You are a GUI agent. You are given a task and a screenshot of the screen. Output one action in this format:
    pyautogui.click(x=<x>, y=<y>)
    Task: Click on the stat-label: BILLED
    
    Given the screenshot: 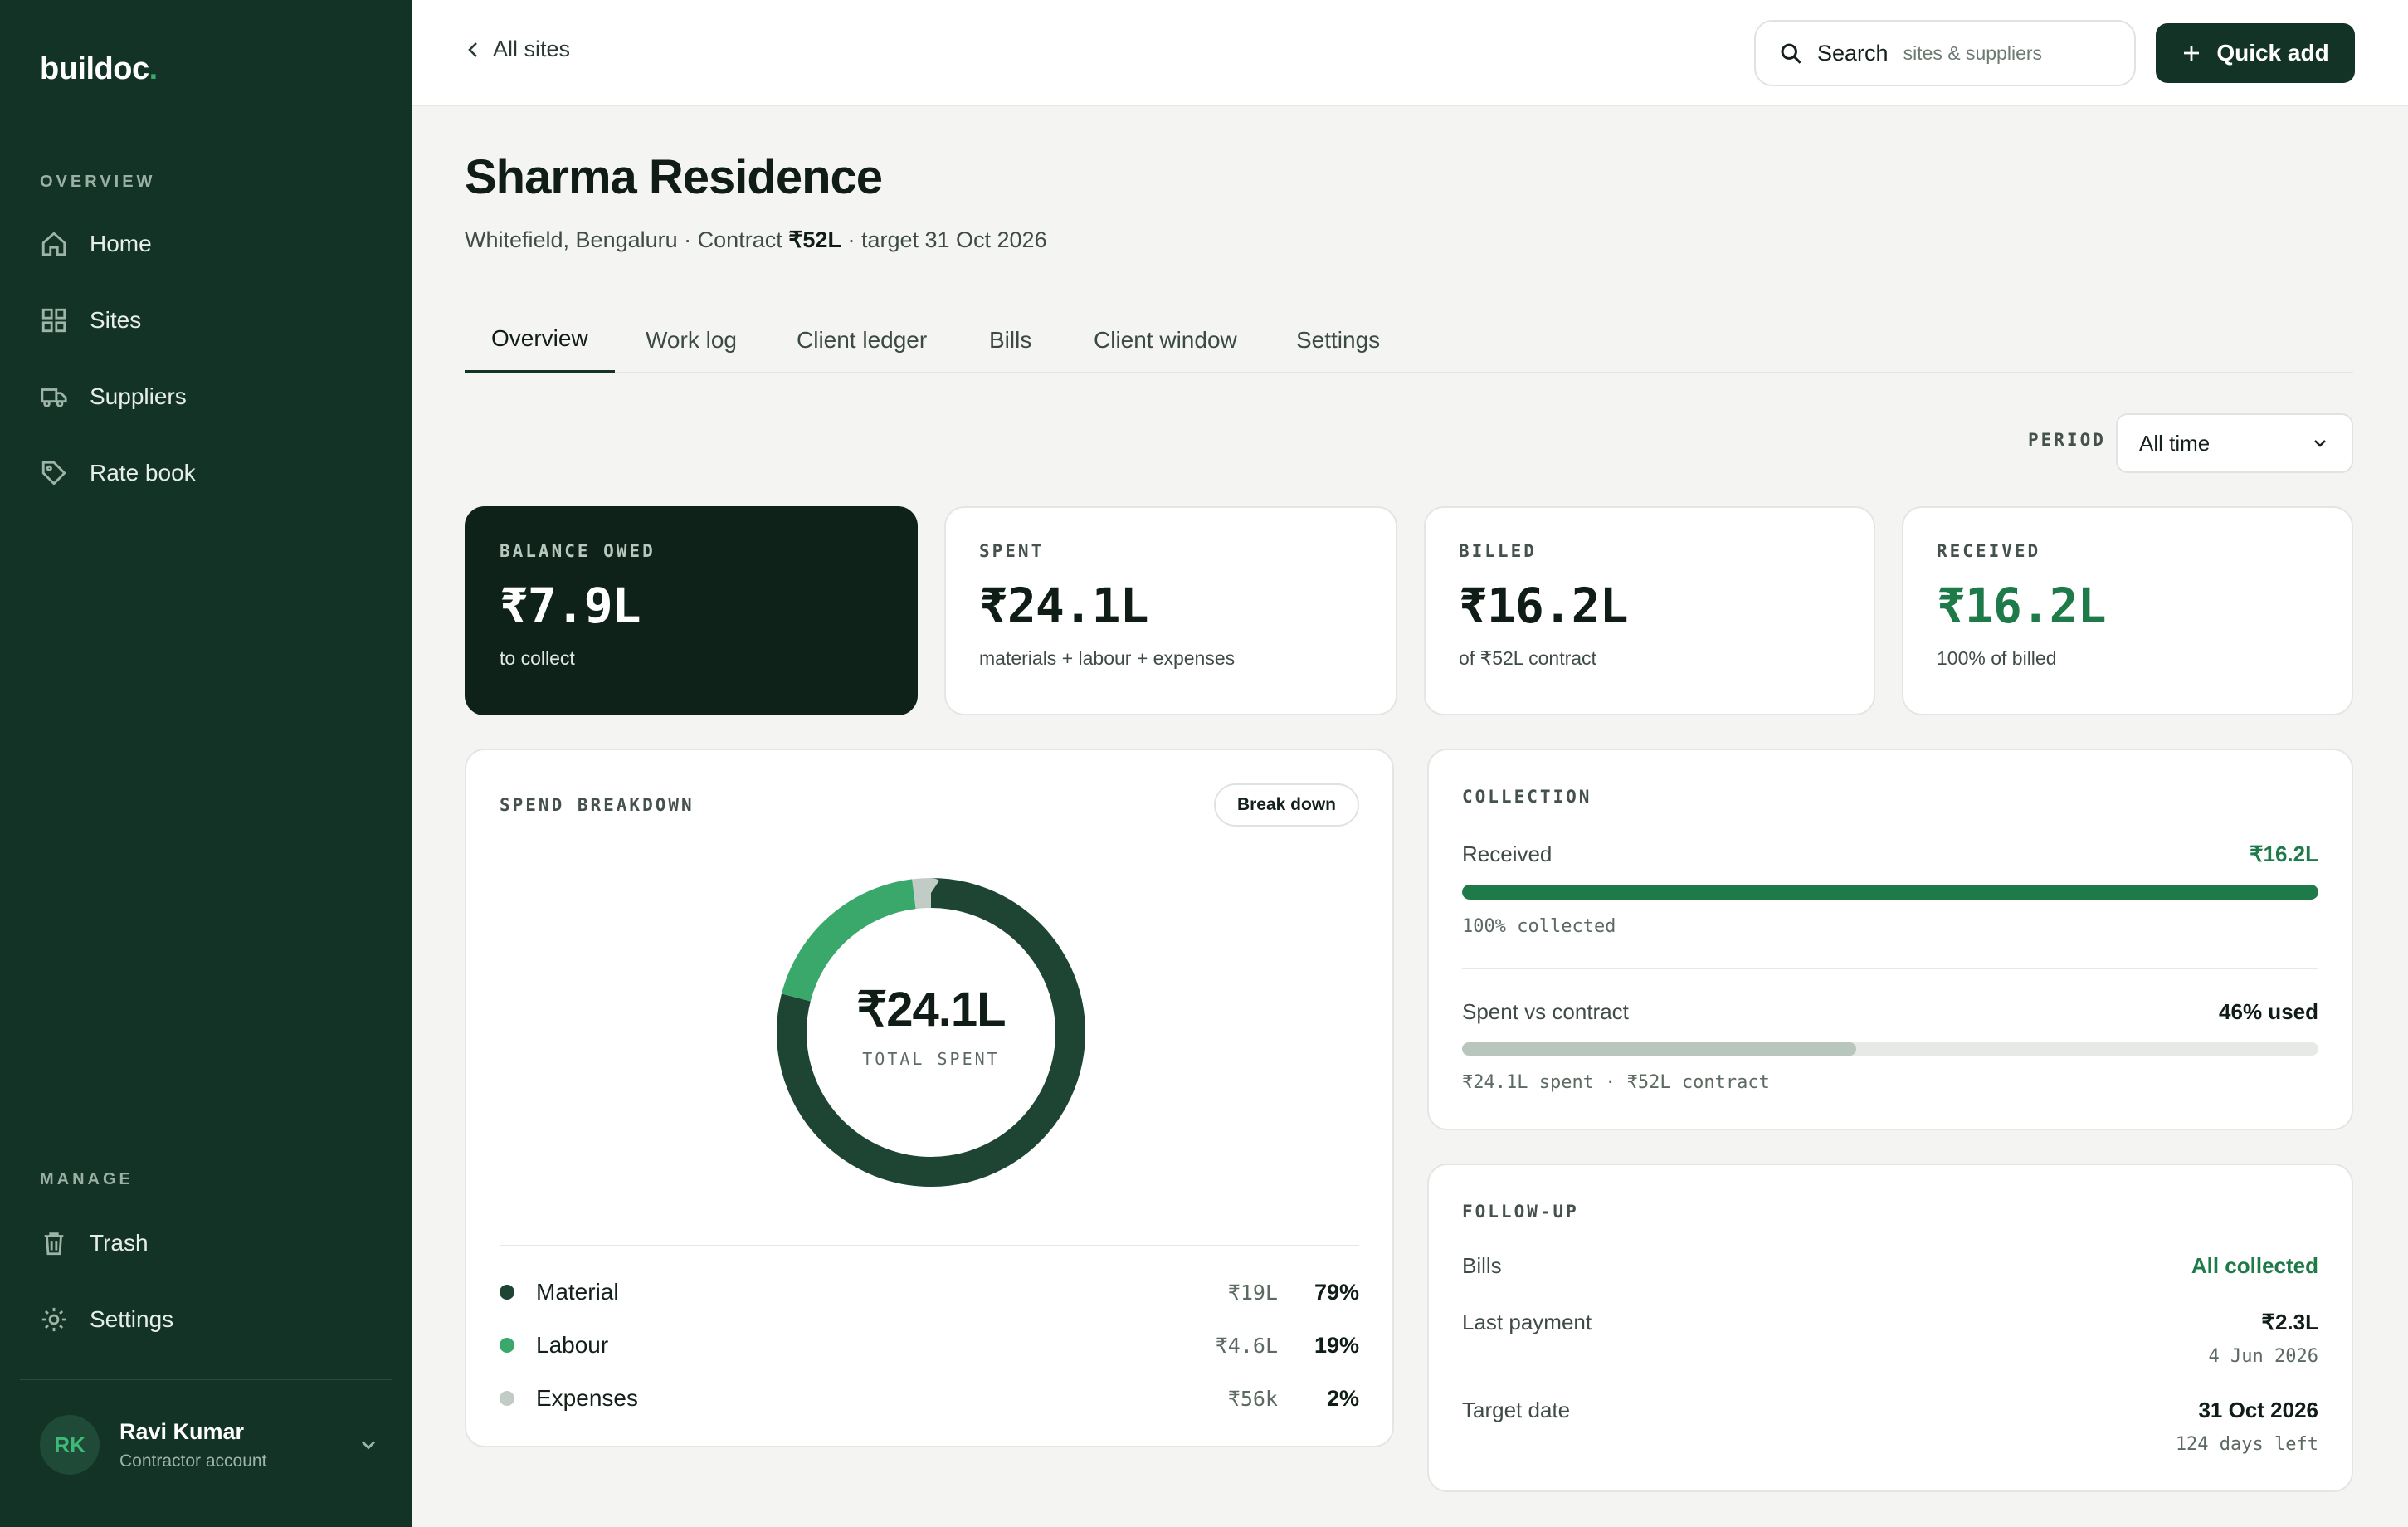 What is the action you would take?
    pyautogui.click(x=1498, y=551)
    